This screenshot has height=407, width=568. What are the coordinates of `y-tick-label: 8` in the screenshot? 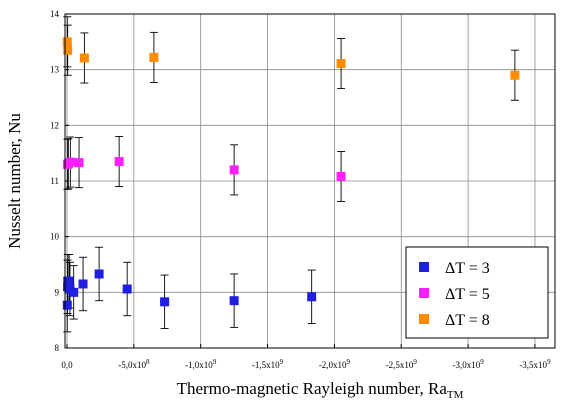 It's located at (57, 348).